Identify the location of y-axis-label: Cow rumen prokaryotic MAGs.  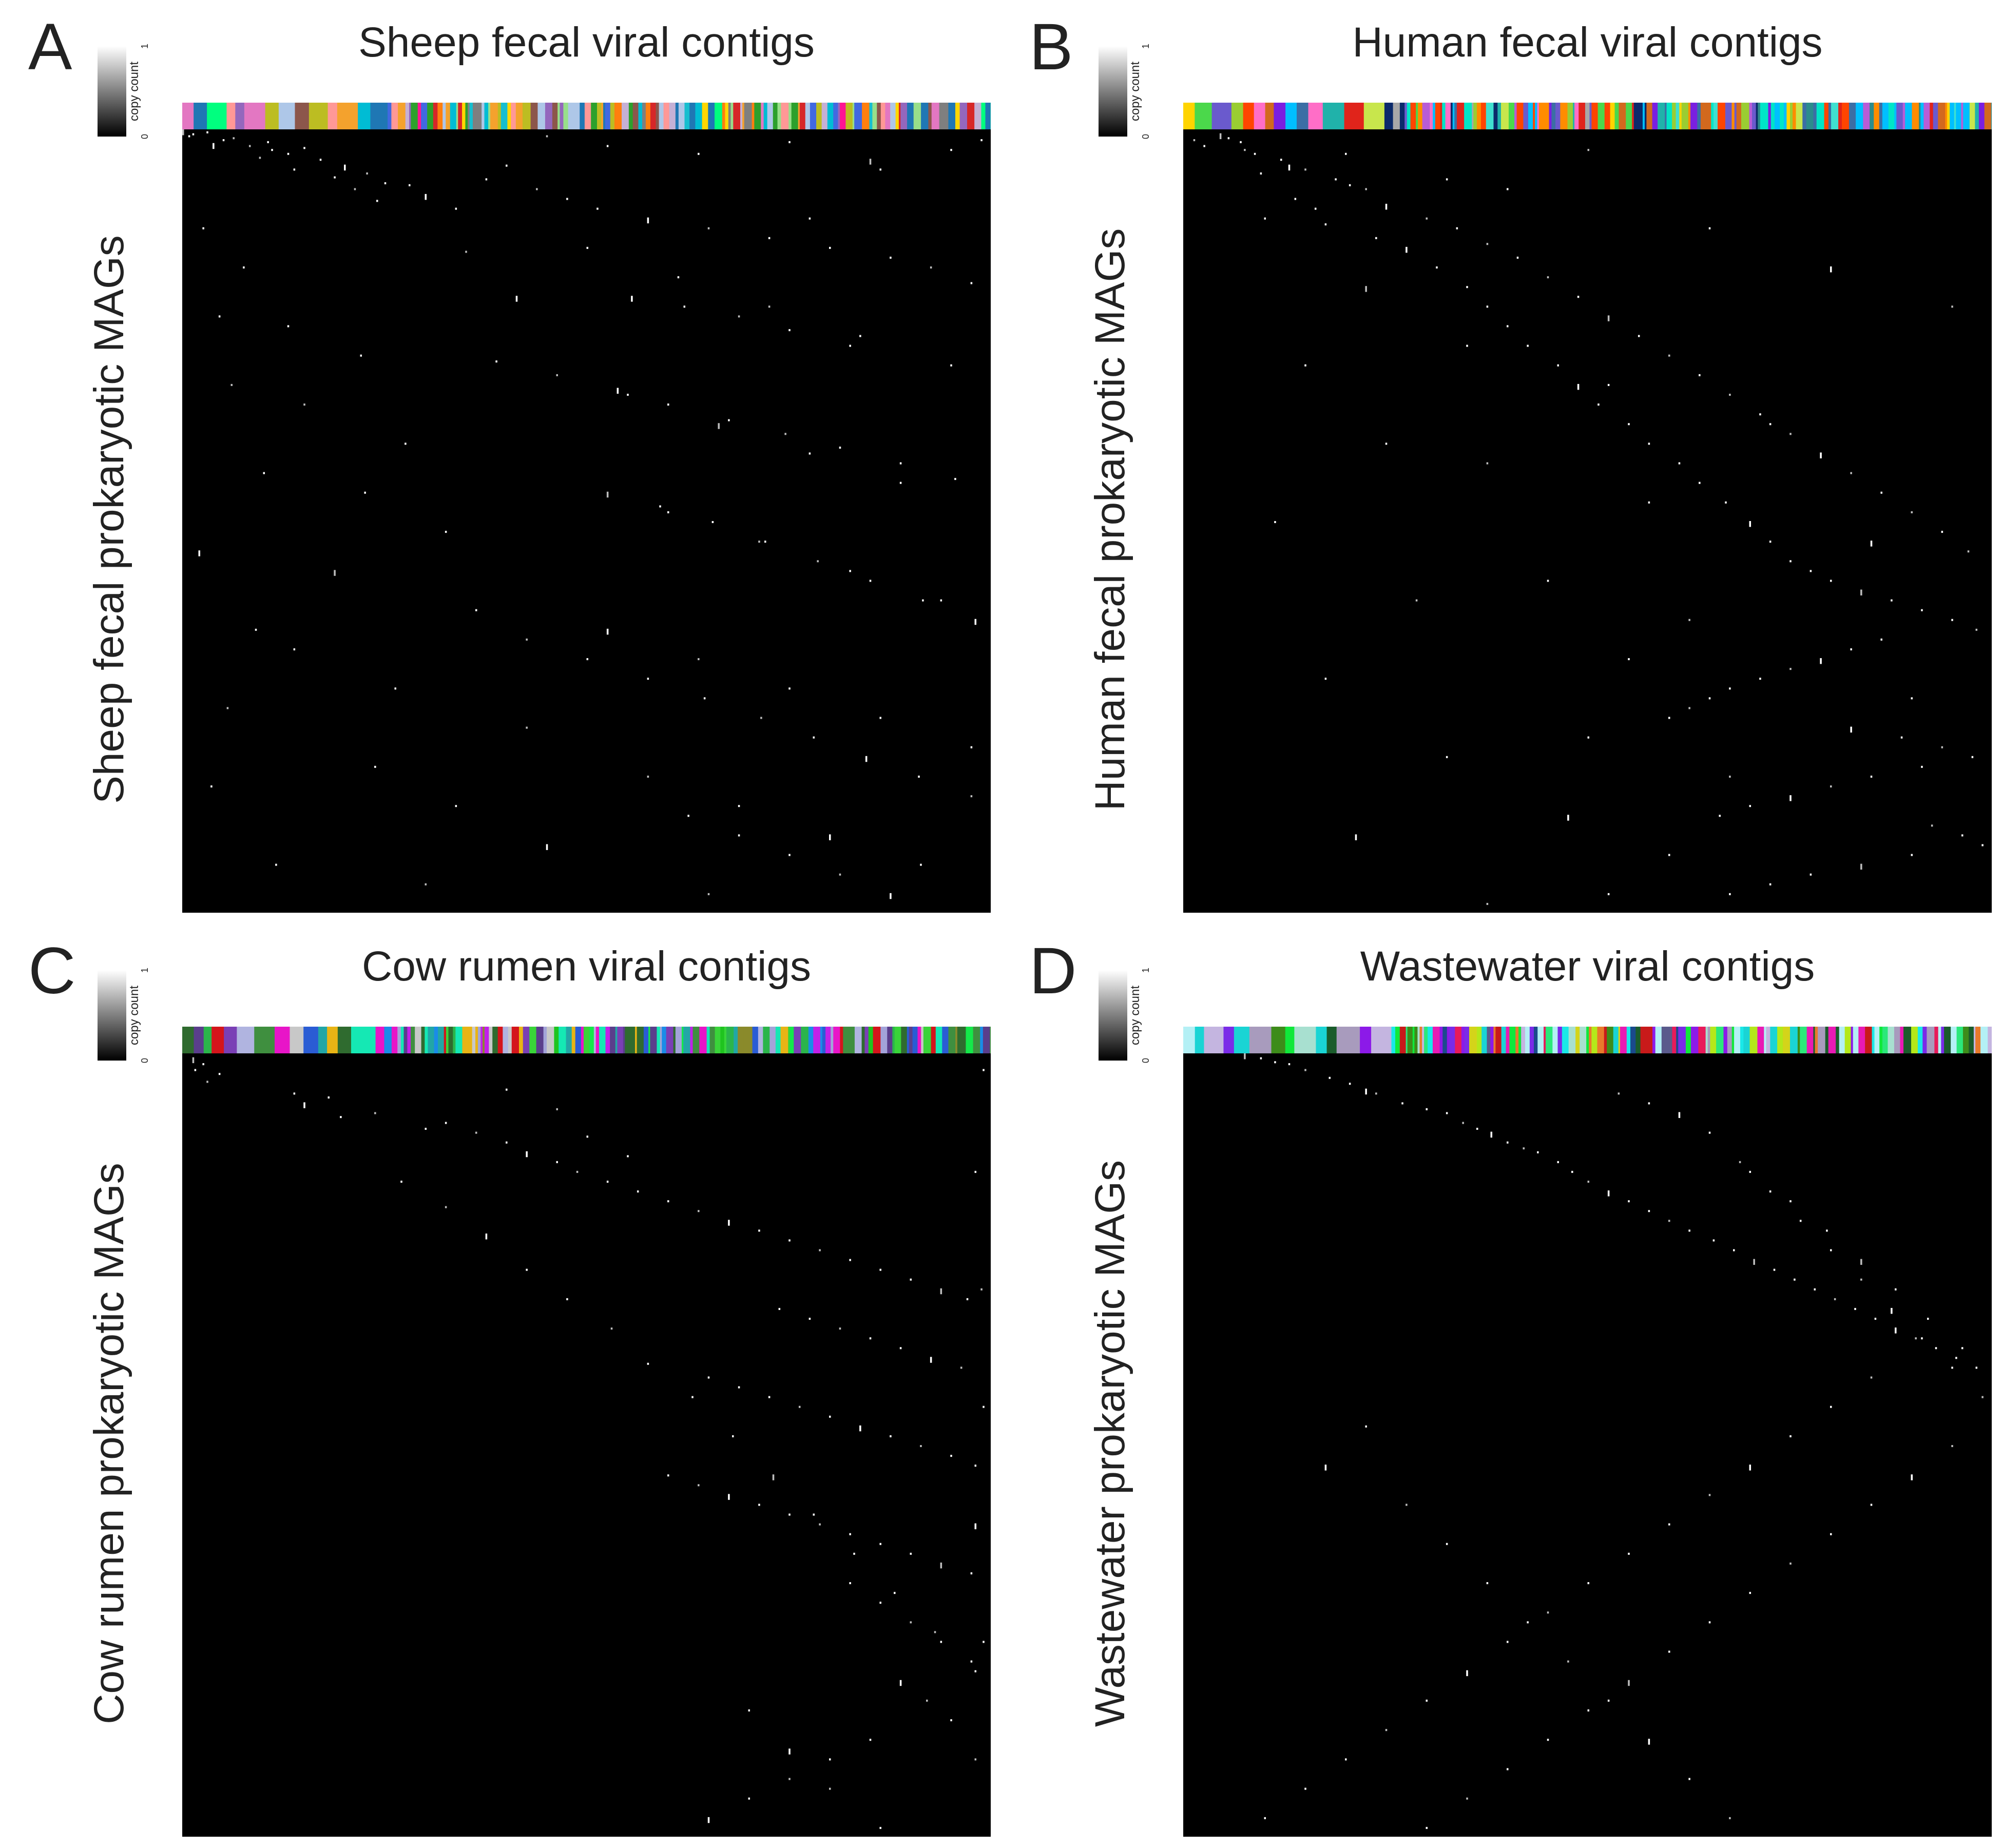
(108, 1443).